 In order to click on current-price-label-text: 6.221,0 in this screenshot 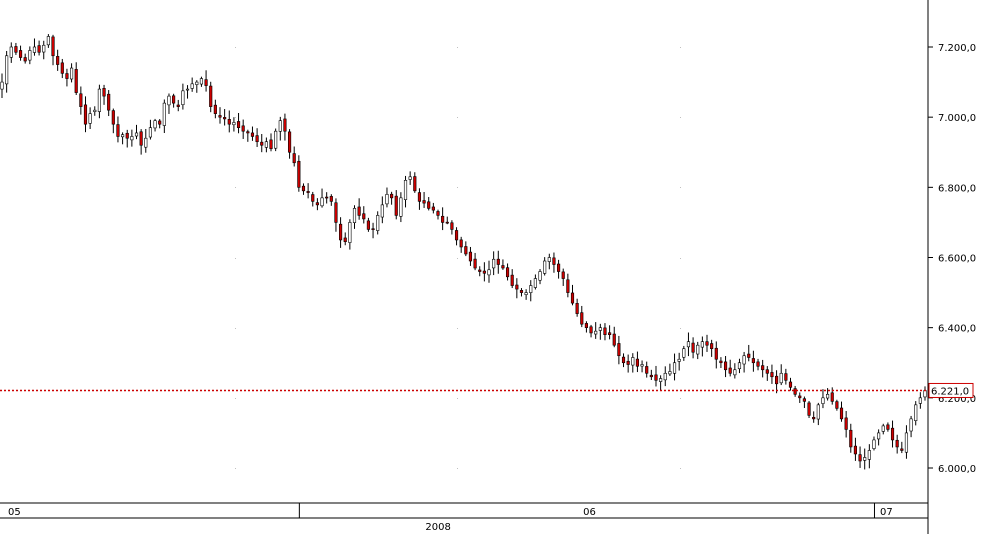, I will do `click(950, 391)`.